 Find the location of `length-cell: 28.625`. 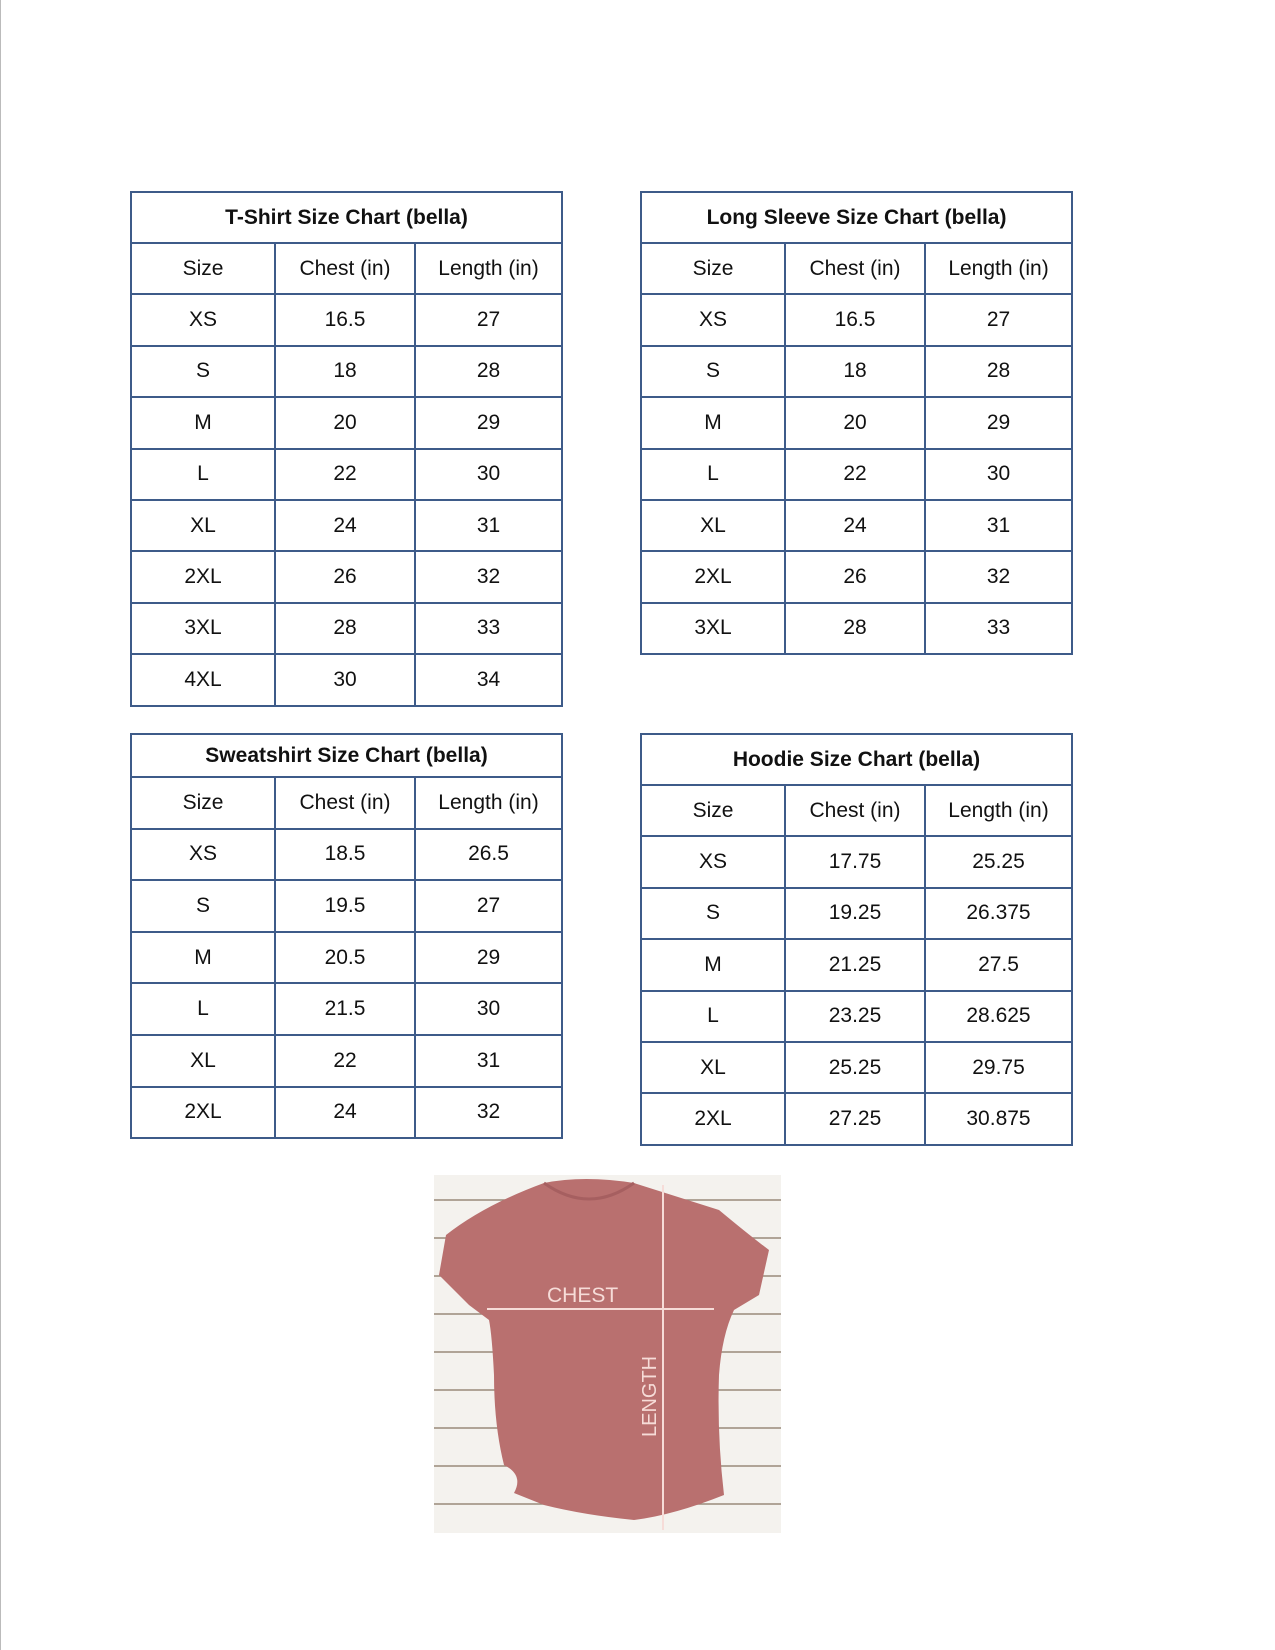

length-cell: 28.625 is located at coordinates (998, 1016).